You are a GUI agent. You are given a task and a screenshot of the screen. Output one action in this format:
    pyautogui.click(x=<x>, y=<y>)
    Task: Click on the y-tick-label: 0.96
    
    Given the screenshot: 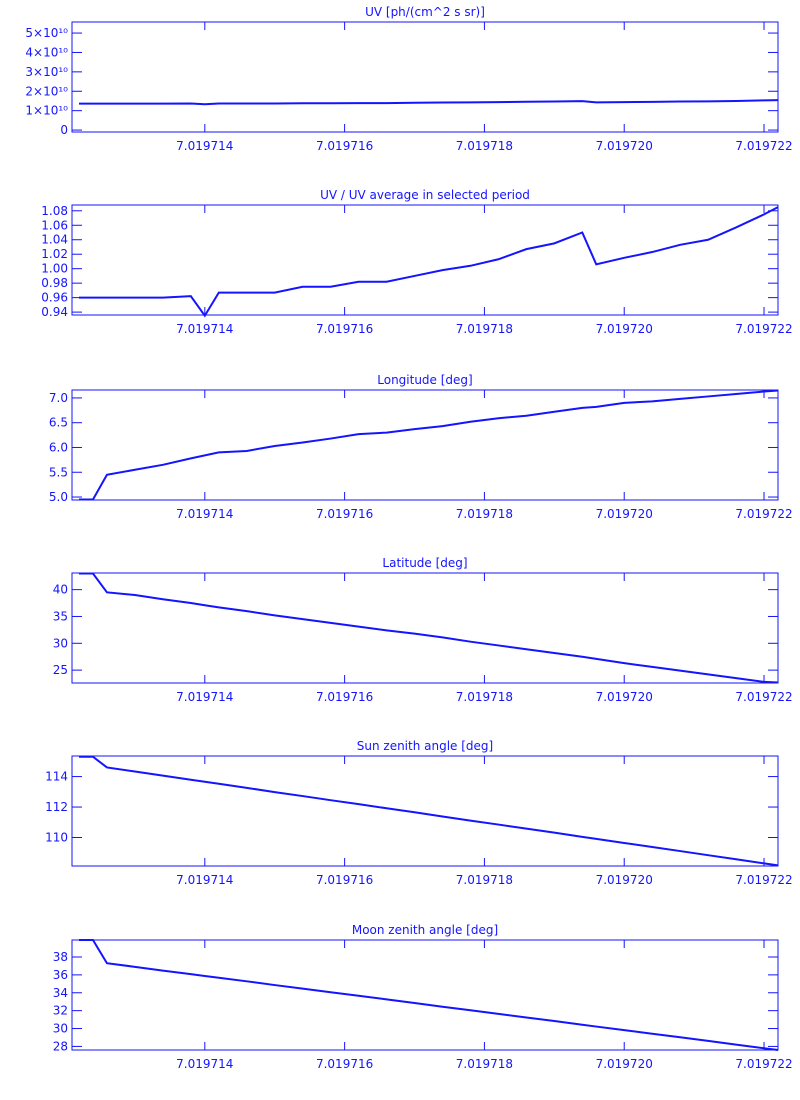 What is the action you would take?
    pyautogui.click(x=54, y=298)
    